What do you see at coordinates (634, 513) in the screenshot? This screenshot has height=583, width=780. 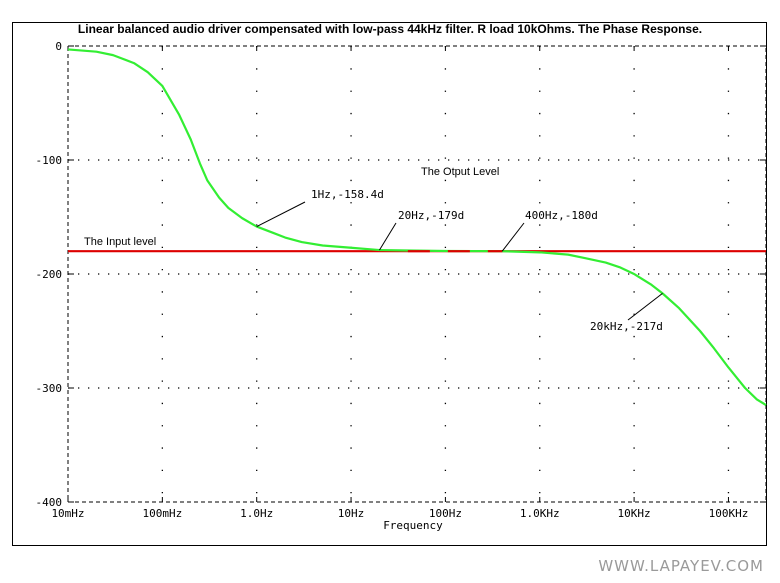 I see `x-tick-label: 10KHz` at bounding box center [634, 513].